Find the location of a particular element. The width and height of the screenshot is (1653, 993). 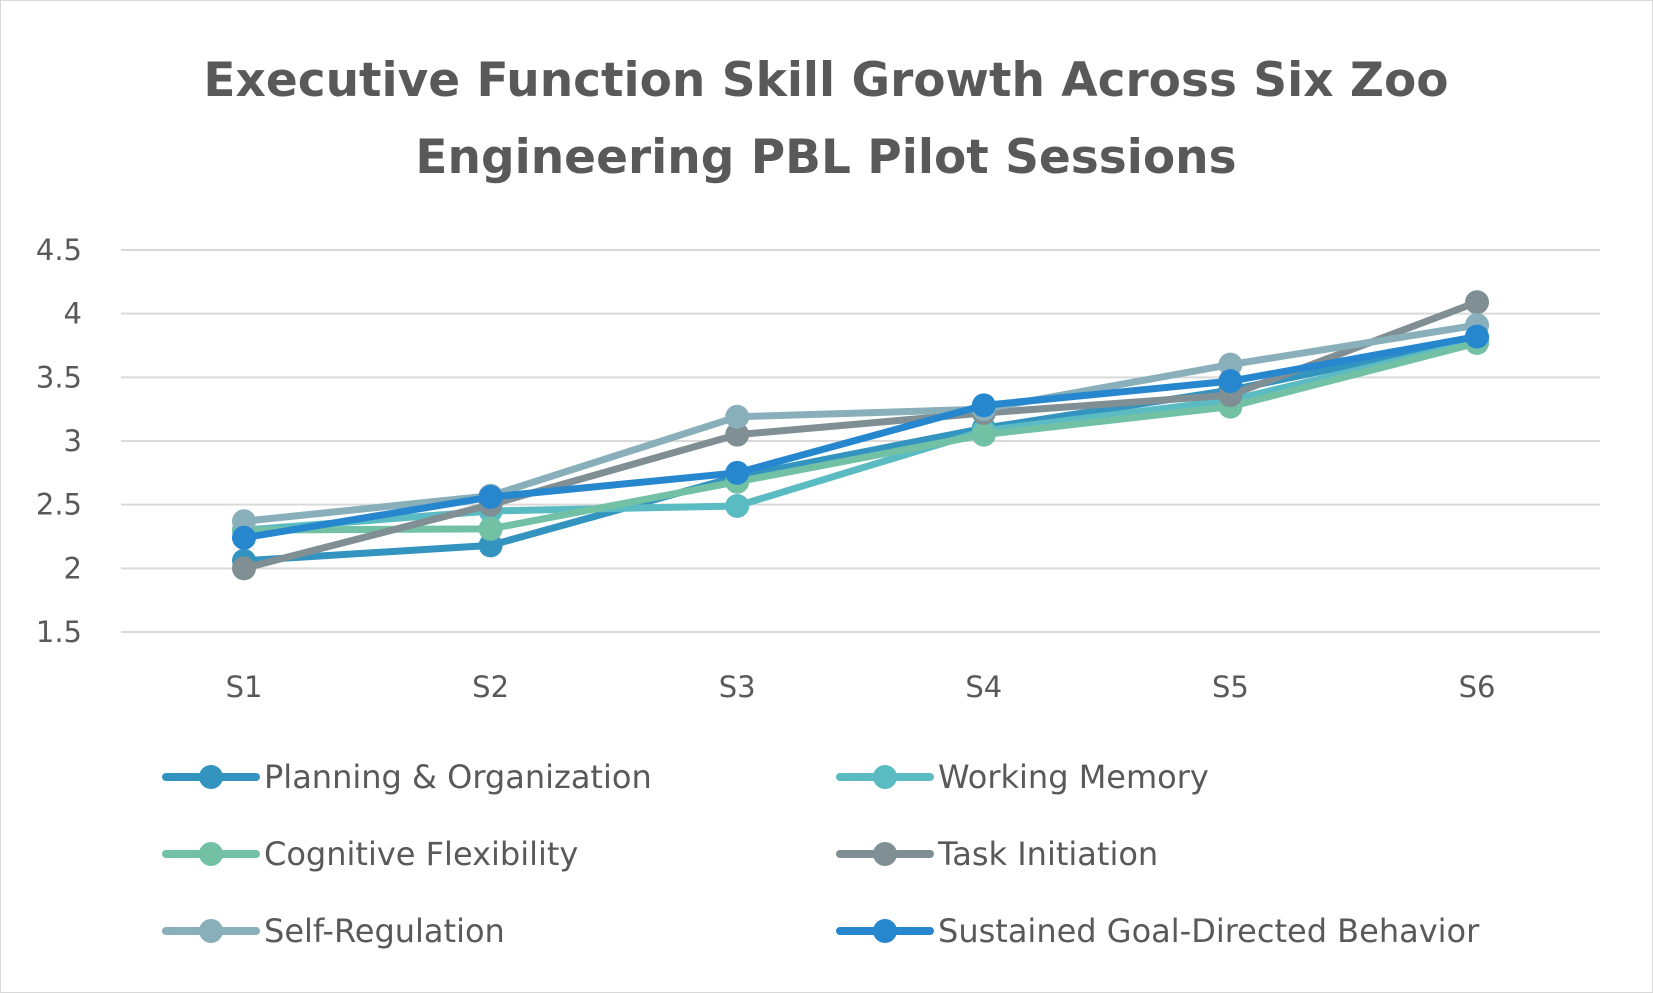

legend-label: Cognitive Flexibility is located at coordinates (421, 854).